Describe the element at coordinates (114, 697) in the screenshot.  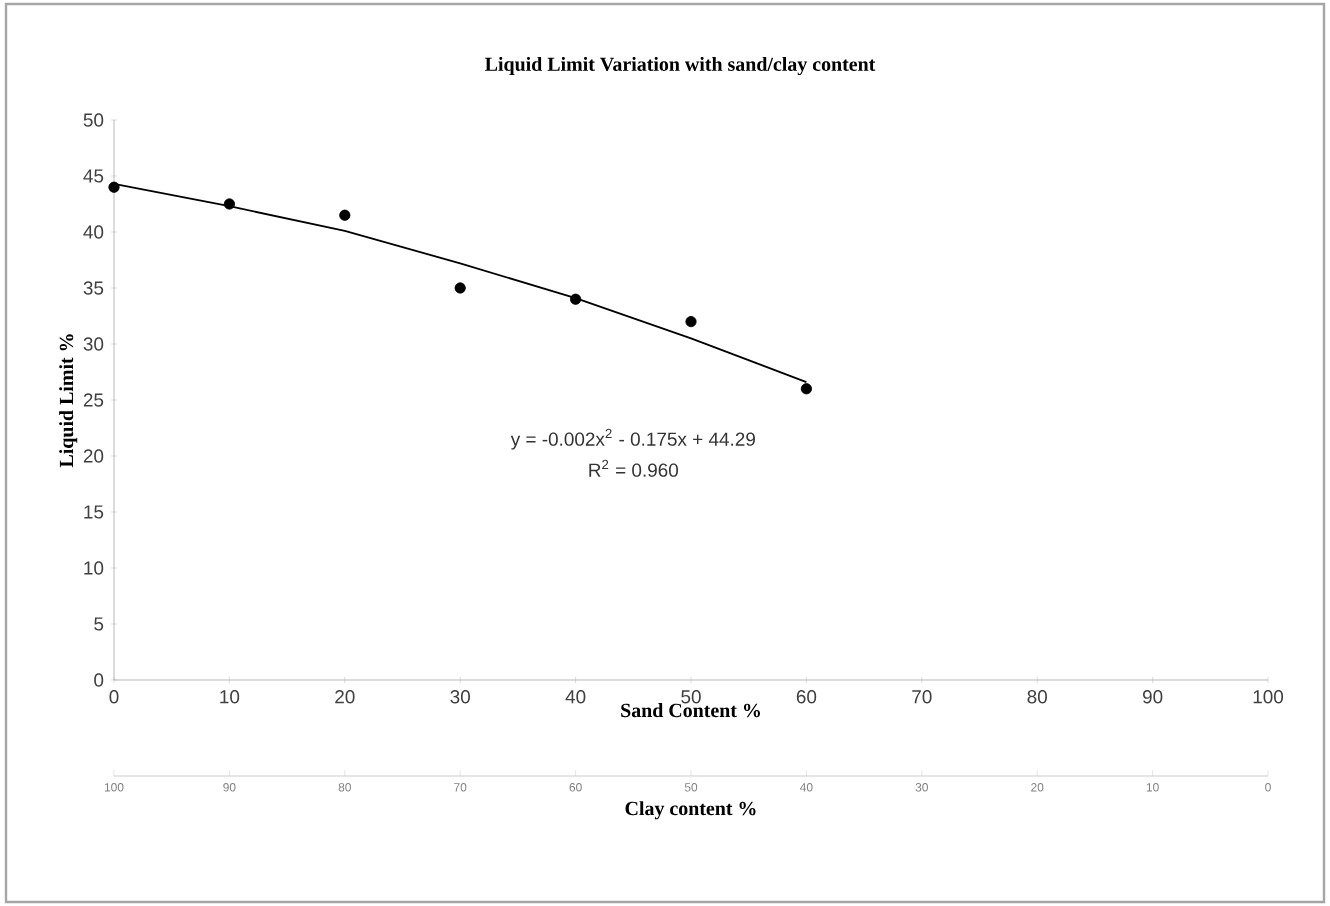
I see `x-tick-label: 0` at that location.